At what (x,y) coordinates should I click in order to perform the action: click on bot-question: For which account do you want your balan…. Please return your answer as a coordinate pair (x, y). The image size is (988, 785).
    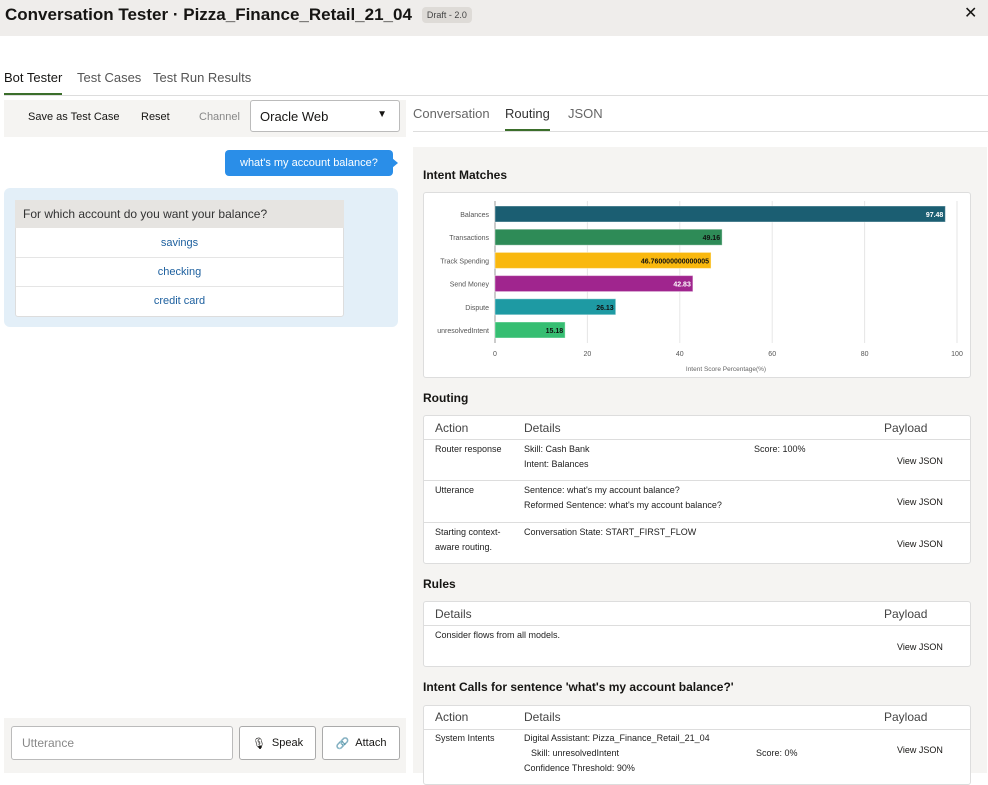
    Looking at the image, I should click on (179, 214).